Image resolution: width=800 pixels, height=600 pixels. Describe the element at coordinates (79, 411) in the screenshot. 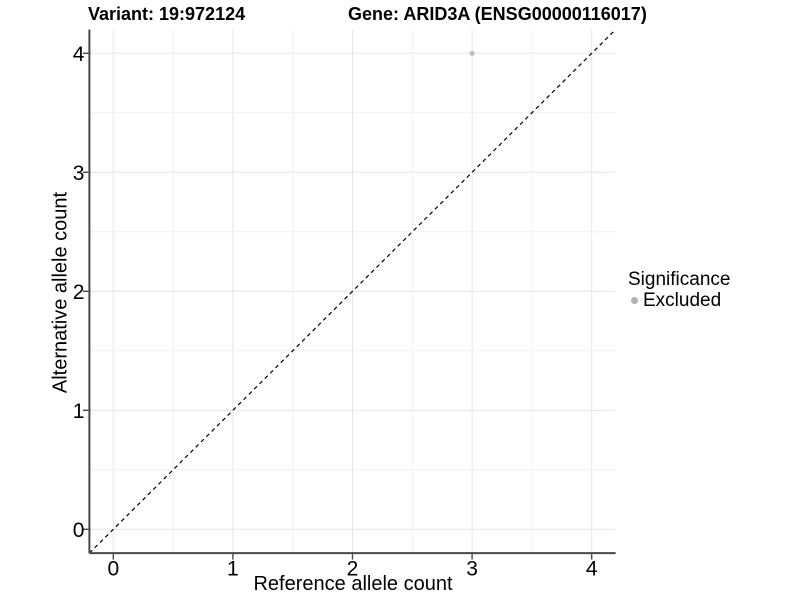

I see `y-tick-label: 1` at that location.